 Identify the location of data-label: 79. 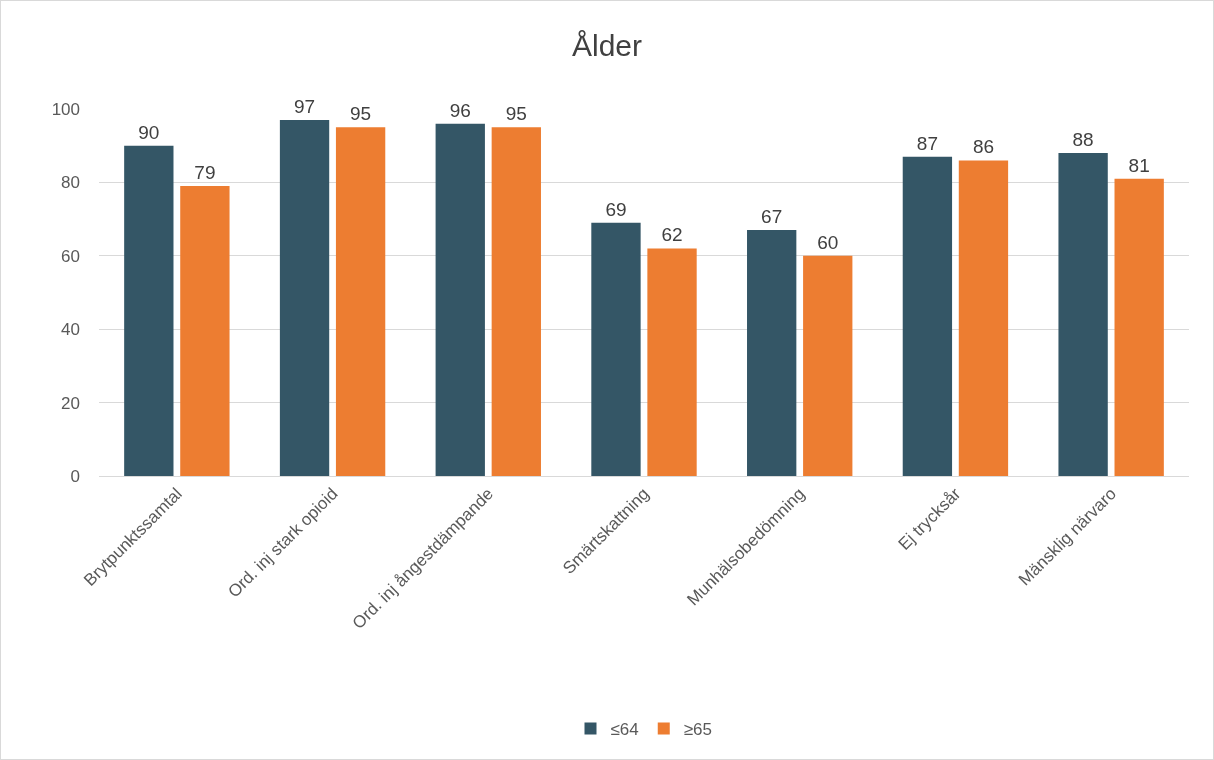
(205, 173).